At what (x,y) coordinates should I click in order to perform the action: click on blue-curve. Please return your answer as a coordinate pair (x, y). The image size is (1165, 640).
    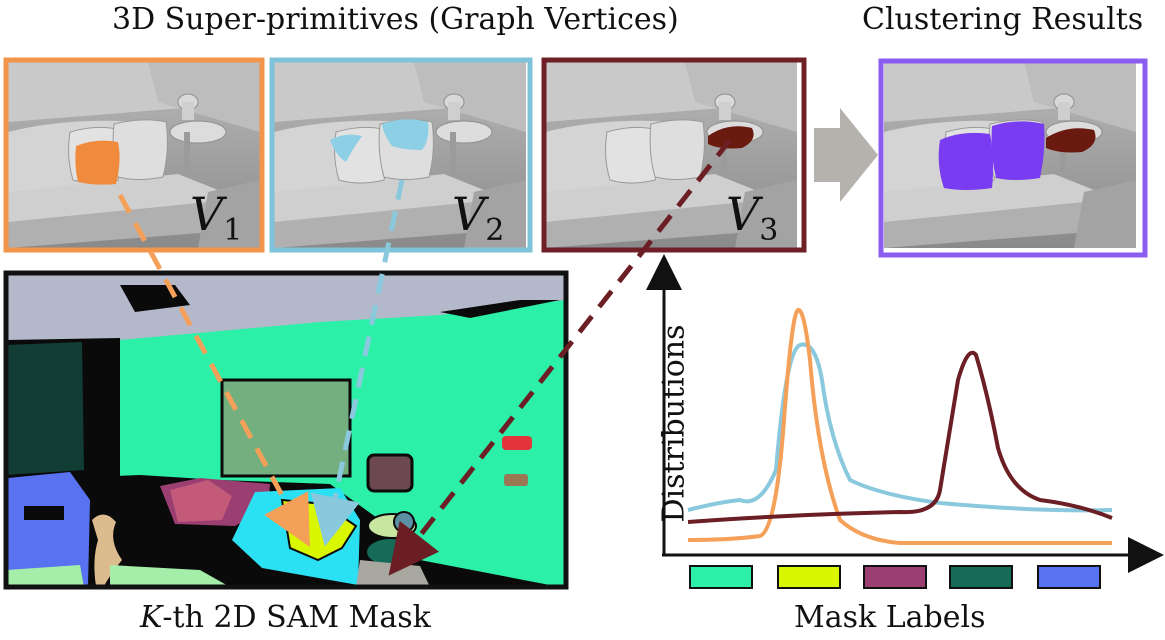
    Looking at the image, I should click on (900, 427).